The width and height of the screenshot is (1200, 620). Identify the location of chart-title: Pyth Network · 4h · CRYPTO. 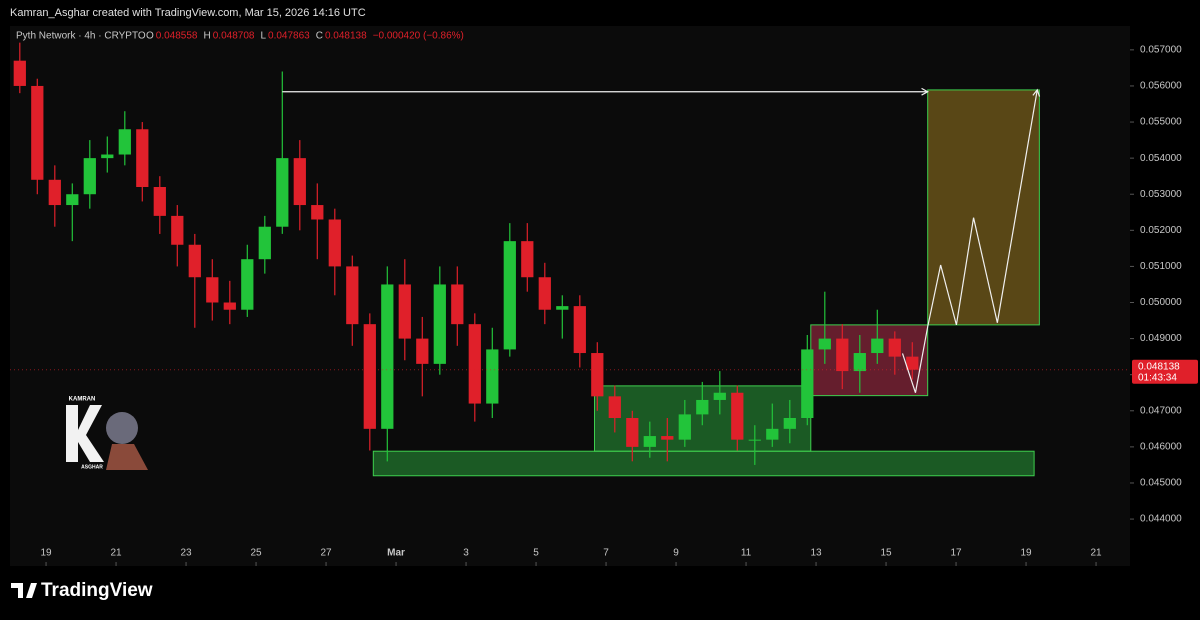
(81, 36).